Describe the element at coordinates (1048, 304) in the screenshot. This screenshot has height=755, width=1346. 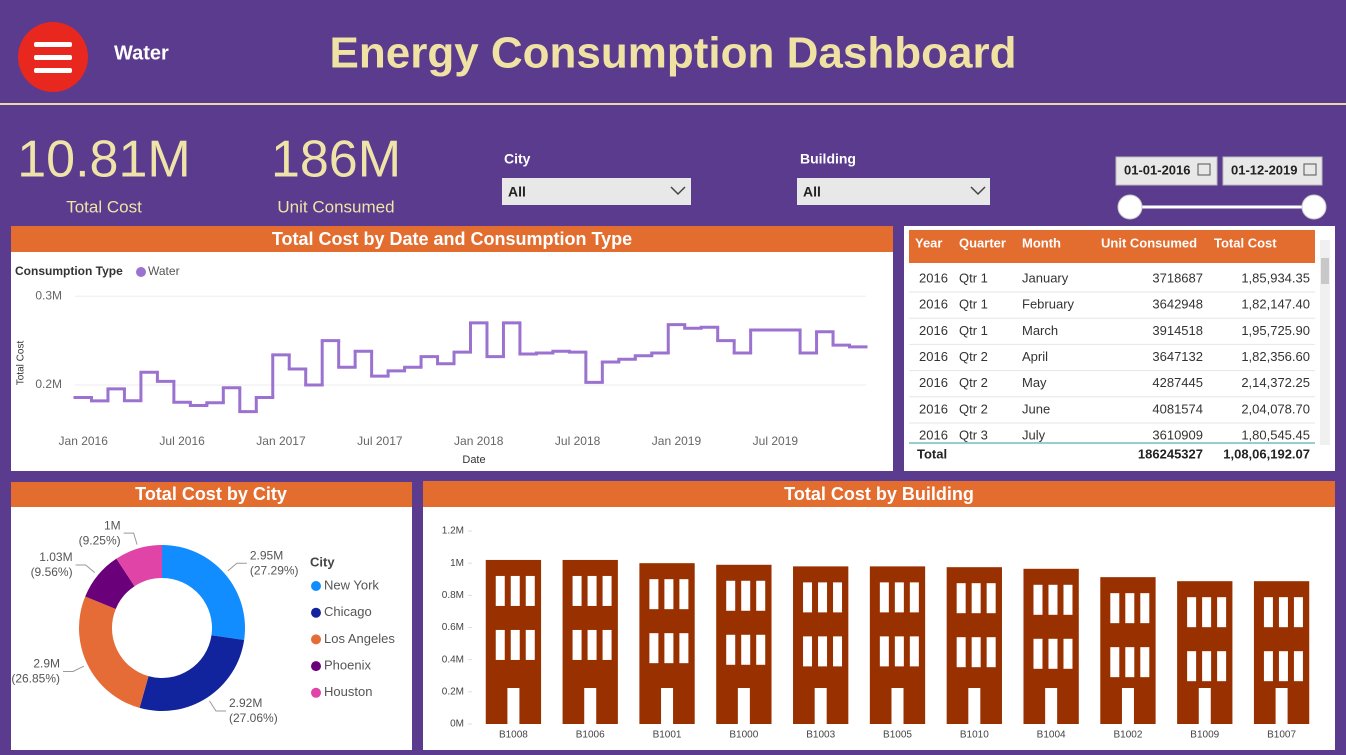
I see `table-cell: February` at that location.